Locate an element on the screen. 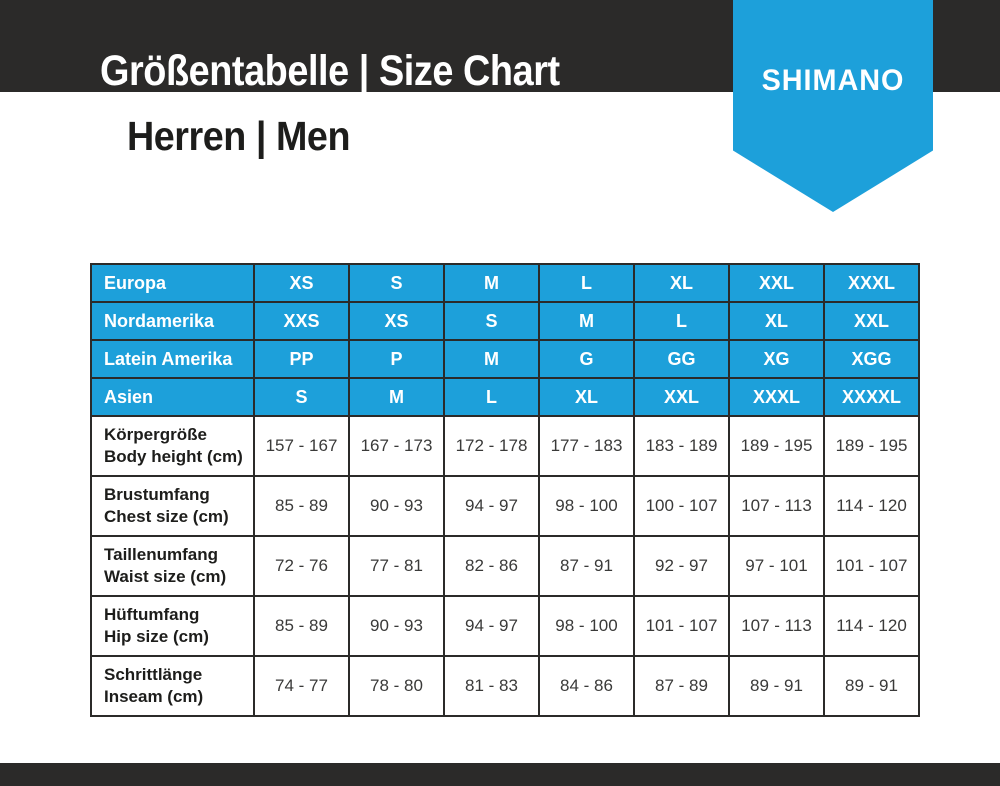 This screenshot has height=786, width=1000. measurement-value-cell: 100 - 107 is located at coordinates (681, 506).